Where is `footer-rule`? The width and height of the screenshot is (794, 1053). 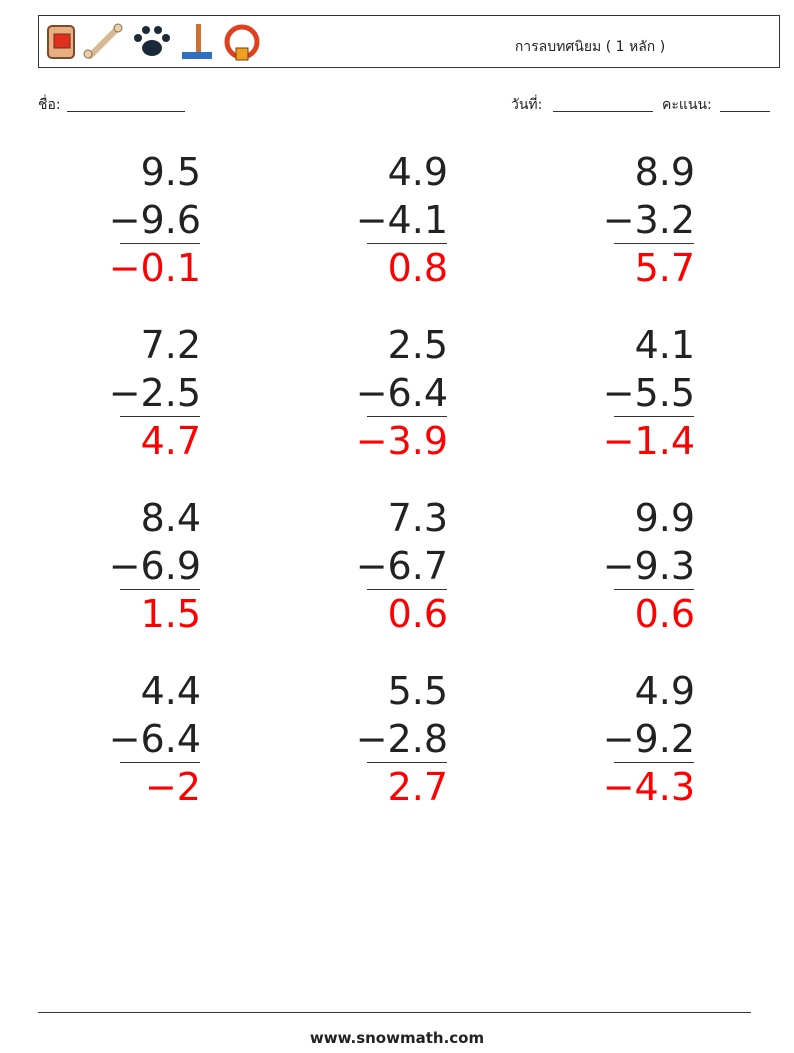
footer-rule is located at coordinates (394, 1012).